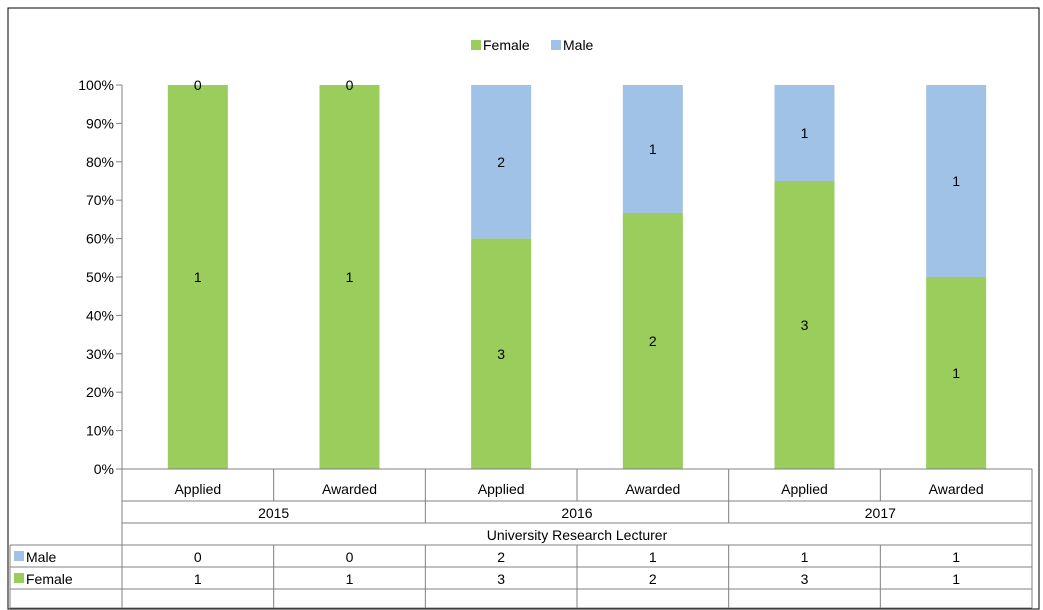 The height and width of the screenshot is (610, 1043). Describe the element at coordinates (501, 557) in the screenshot. I see `table-cell-male: 2` at that location.